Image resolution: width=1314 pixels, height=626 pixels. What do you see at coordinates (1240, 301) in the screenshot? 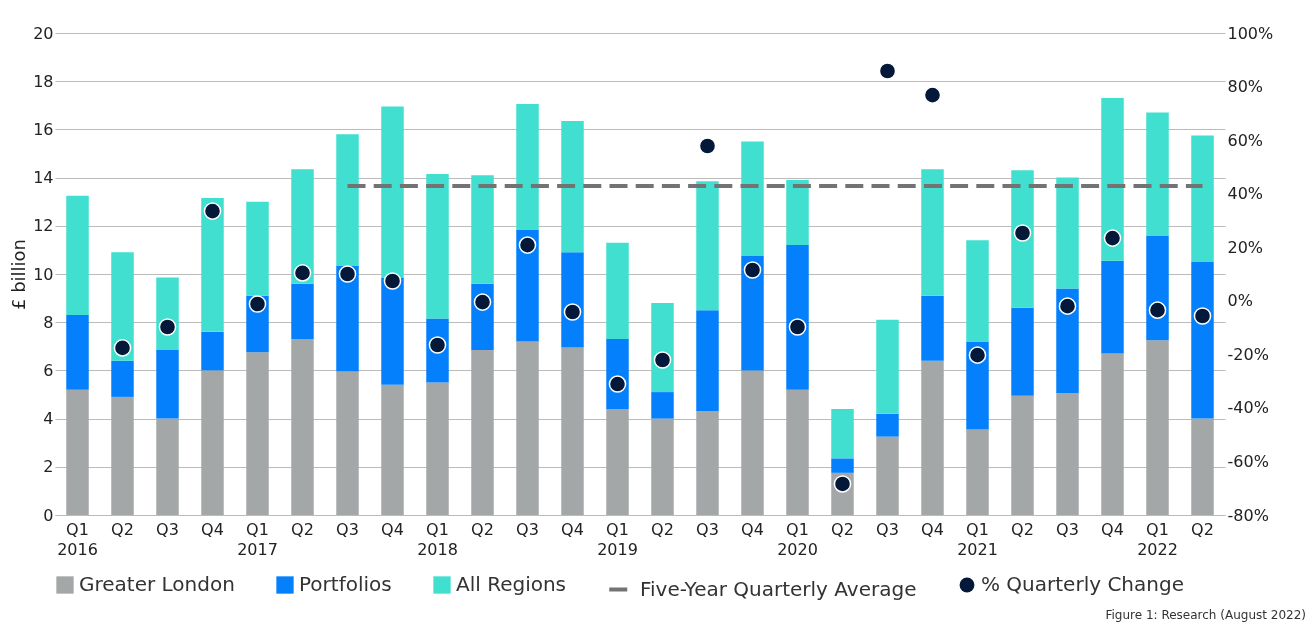
I see `y2-tick-label: 0%` at bounding box center [1240, 301].